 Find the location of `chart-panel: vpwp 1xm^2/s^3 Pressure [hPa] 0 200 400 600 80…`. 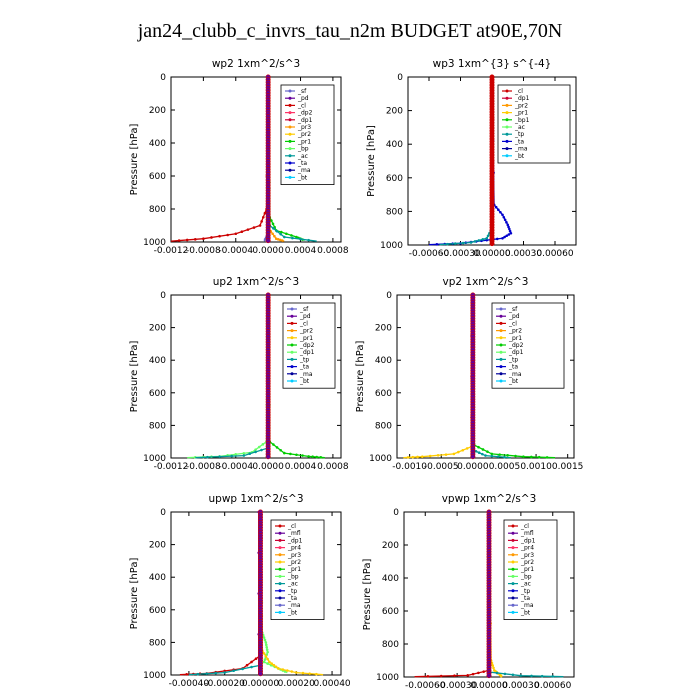

chart-panel: vpwp 1xm^2/s^3 Pressure [hPa] 0 200 400 600 80… is located at coordinates (468, 592).